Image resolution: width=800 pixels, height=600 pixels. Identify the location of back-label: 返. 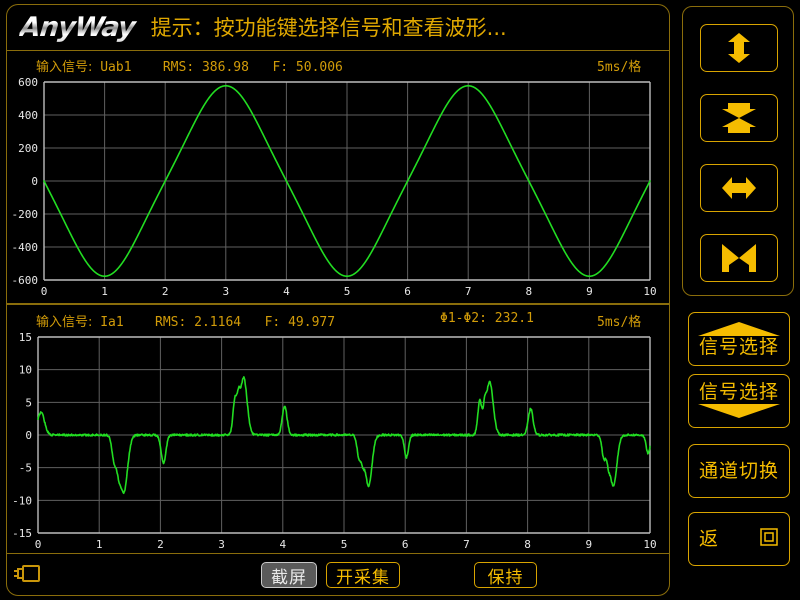
(709, 538).